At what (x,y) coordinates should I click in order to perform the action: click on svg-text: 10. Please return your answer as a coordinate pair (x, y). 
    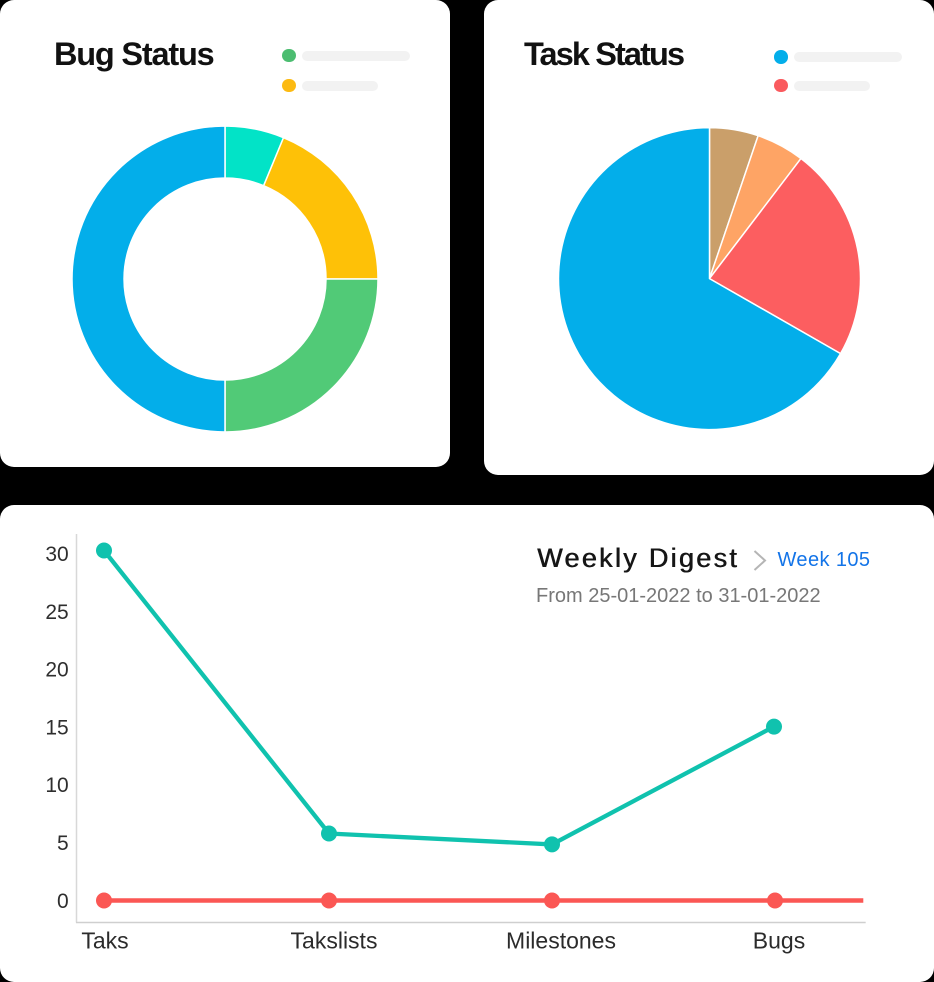
    Looking at the image, I should click on (56, 785).